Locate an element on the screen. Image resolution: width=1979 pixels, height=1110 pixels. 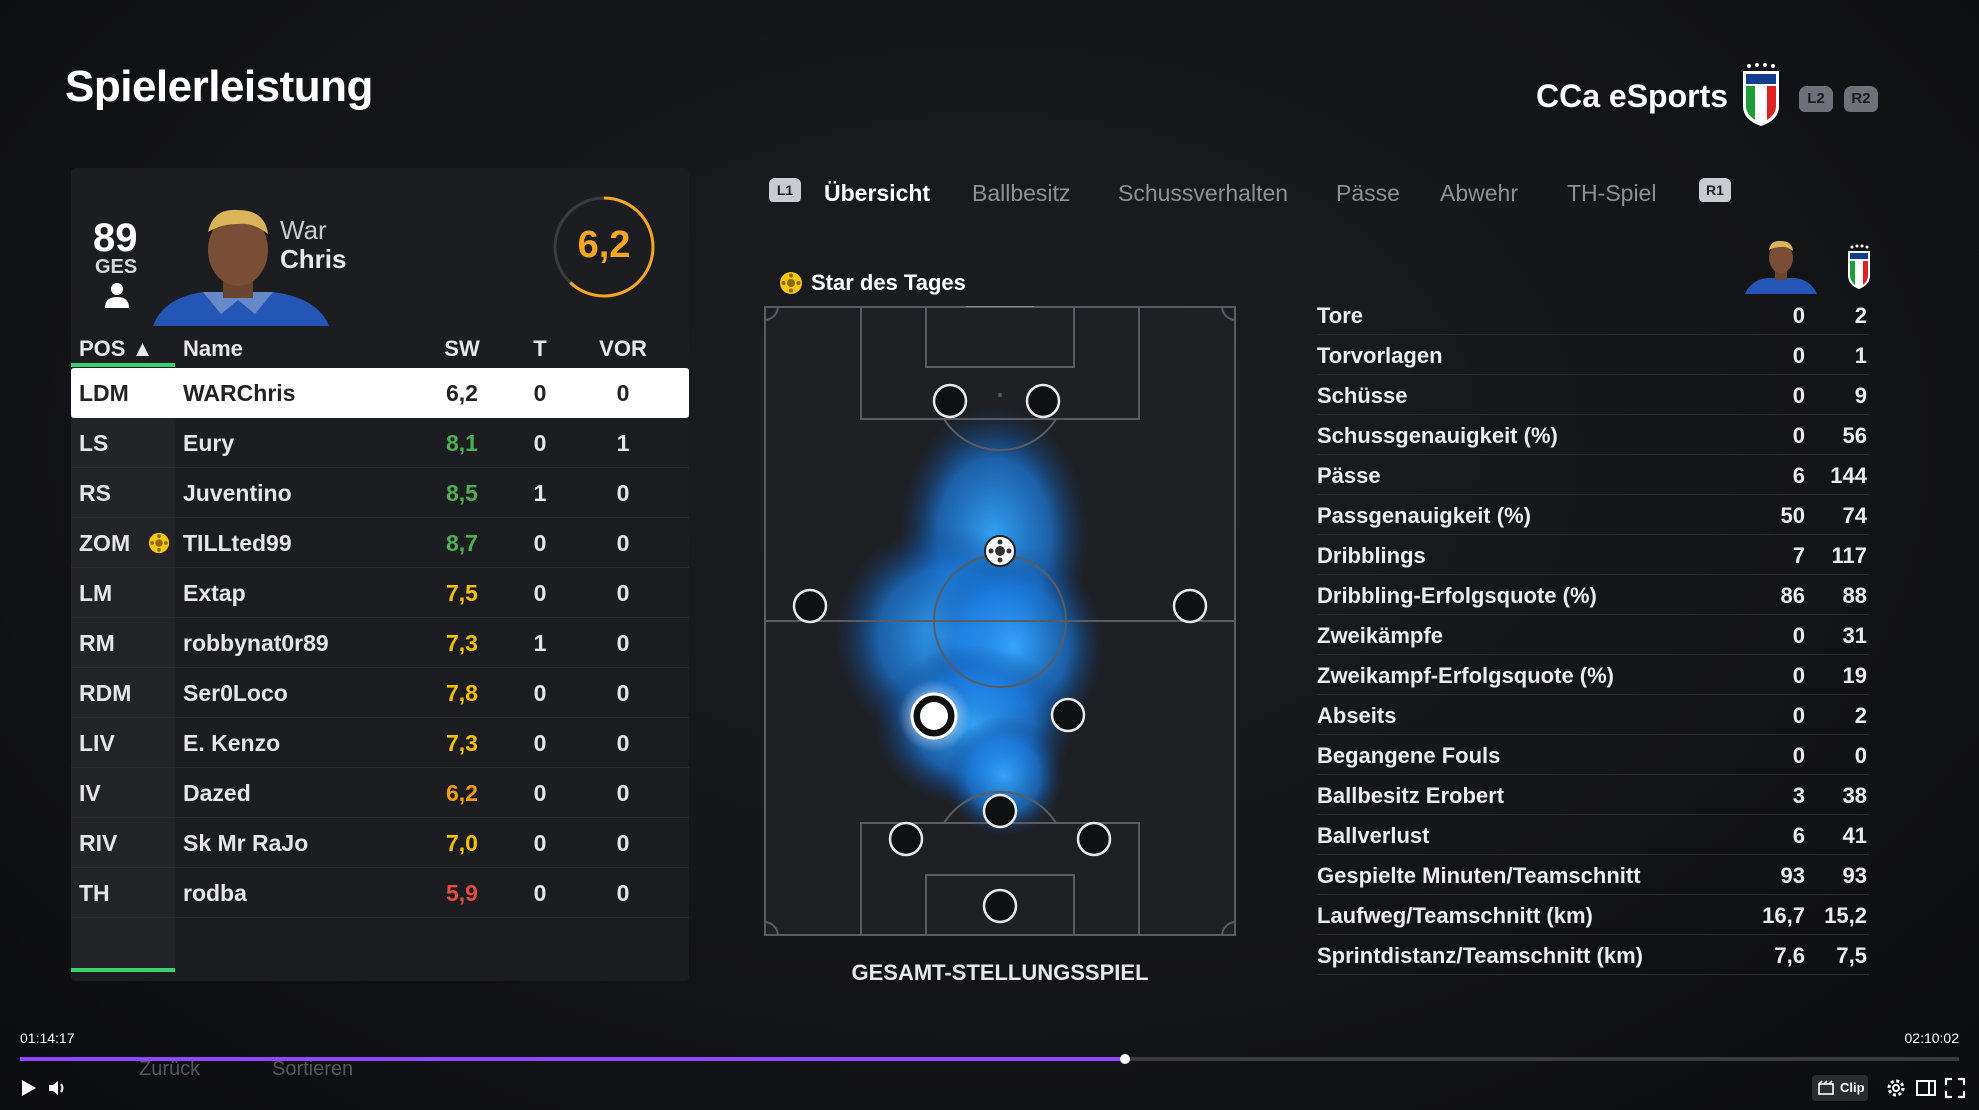
fullscreen-icon is located at coordinates (1955, 1088).